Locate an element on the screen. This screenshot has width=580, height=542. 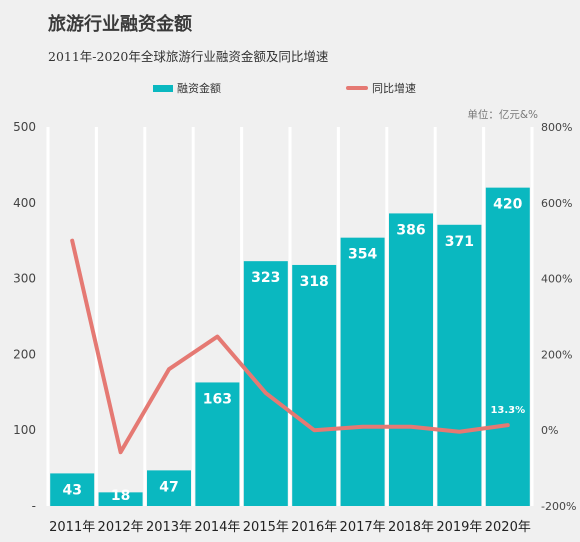
unit-label: 单位：亿元&% is located at coordinates (502, 115).